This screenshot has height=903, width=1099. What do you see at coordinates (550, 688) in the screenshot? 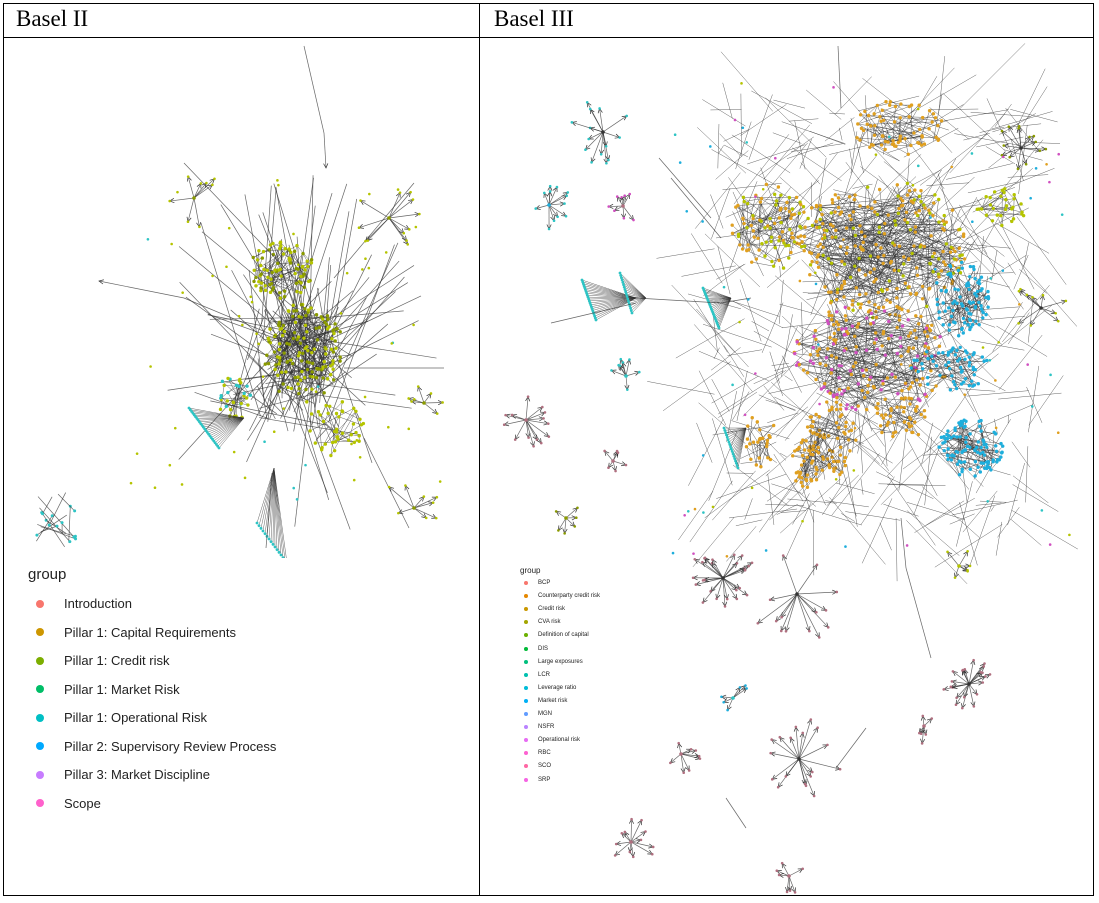
I see `legend-item: Leverage ratio` at bounding box center [550, 688].